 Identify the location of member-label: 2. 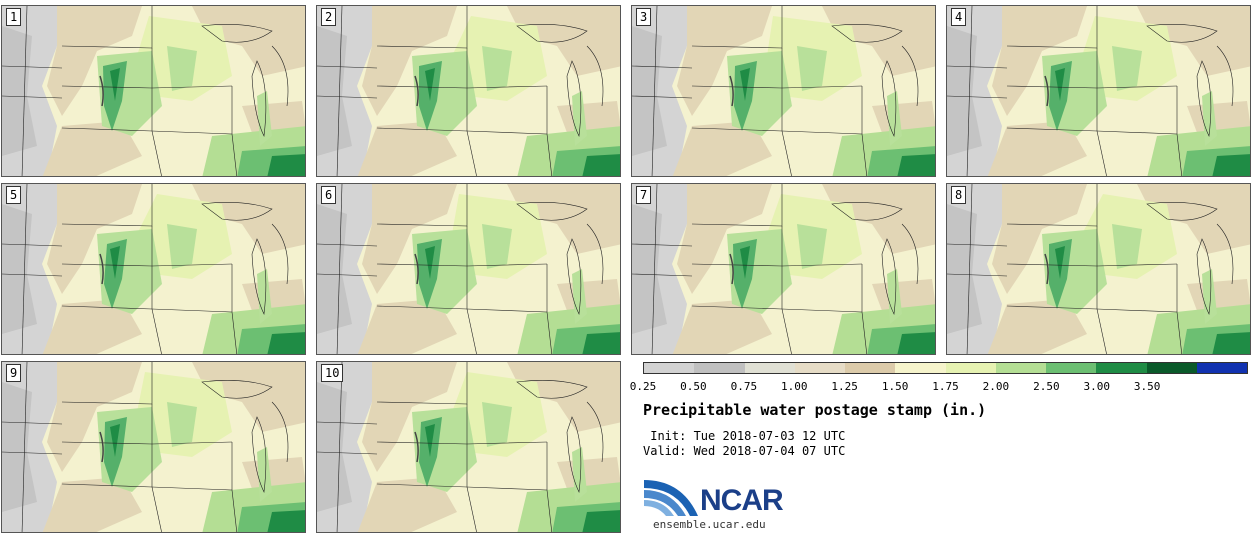
(329, 17).